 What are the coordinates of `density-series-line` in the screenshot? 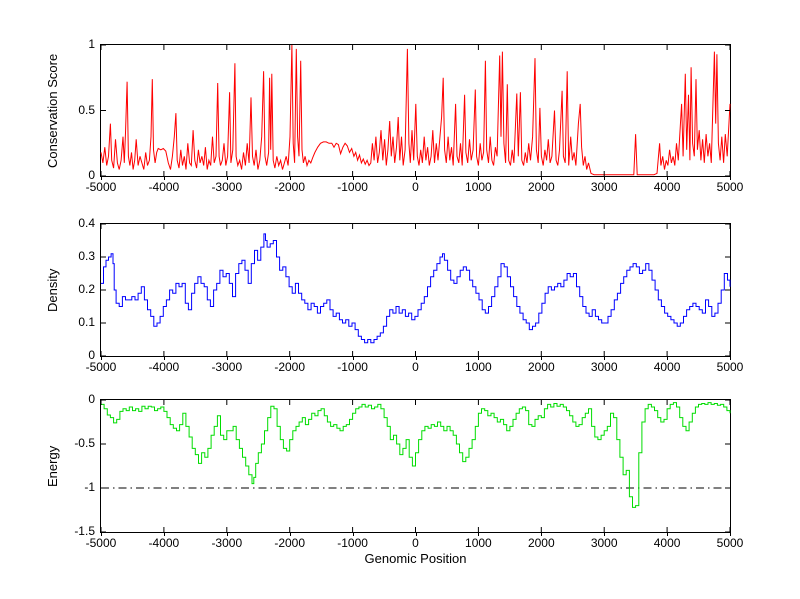 It's located at (416, 288).